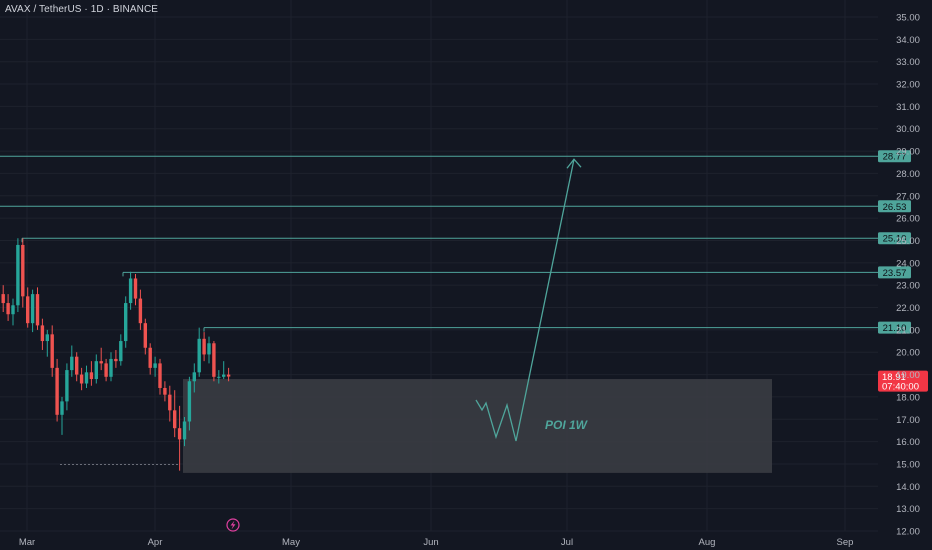 The image size is (932, 550). Describe the element at coordinates (908, 40) in the screenshot. I see `price-tick-label: 34.00` at that location.